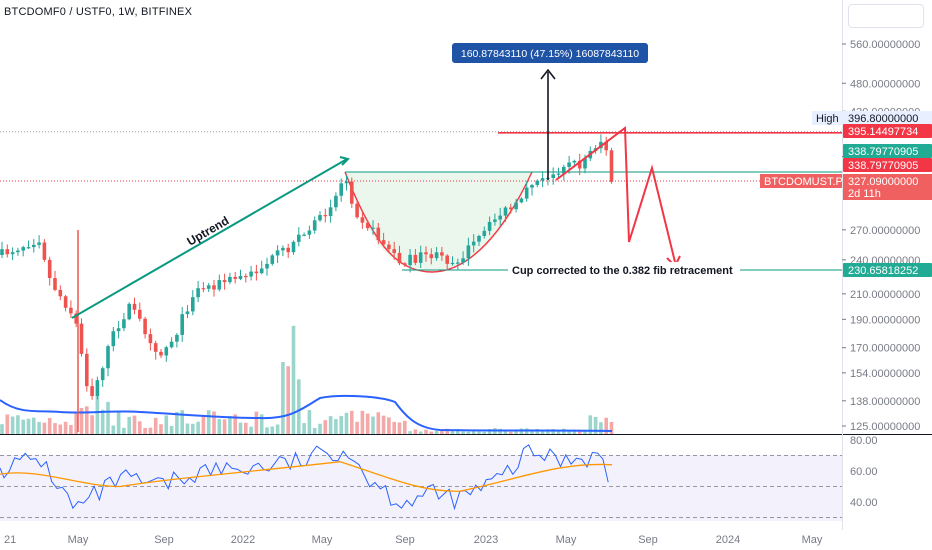 Image resolution: width=932 pixels, height=550 pixels. What do you see at coordinates (864, 194) in the screenshot?
I see `btcdomust-countdown: 2d 11h` at bounding box center [864, 194].